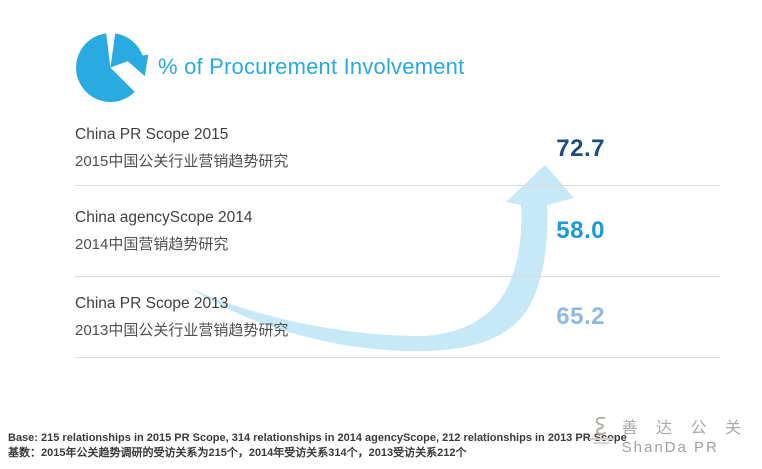 Image resolution: width=762 pixels, height=469 pixels. Describe the element at coordinates (164, 231) in the screenshot. I see `study-labels-2014: China agencyScope 2014 2014中国营销趋势研究` at that location.